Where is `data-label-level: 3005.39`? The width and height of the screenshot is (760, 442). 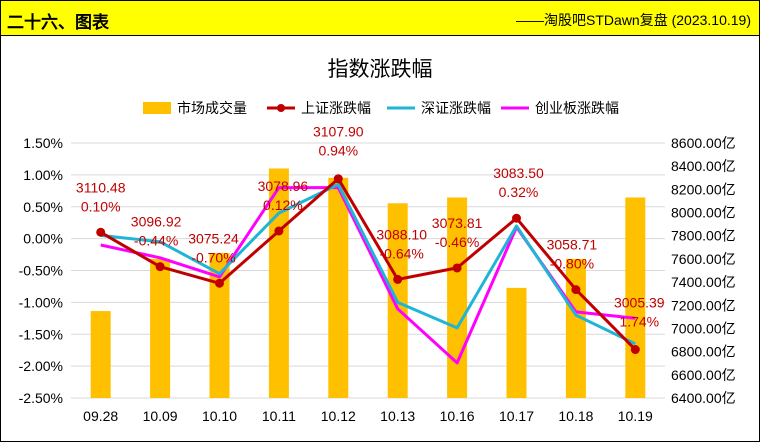
data-label-level: 3005.39 is located at coordinates (639, 303).